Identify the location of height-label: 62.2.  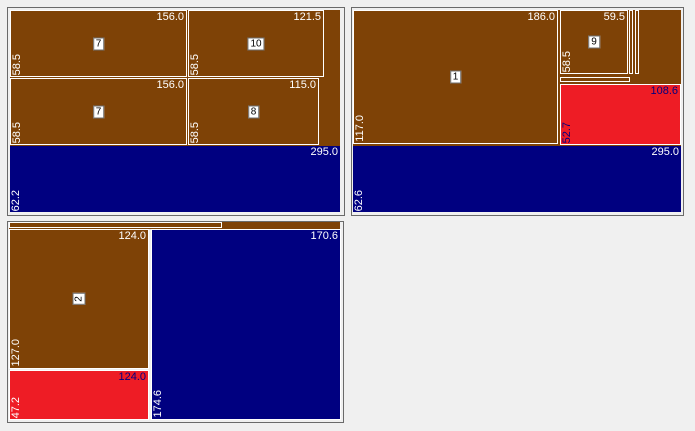
(16, 200).